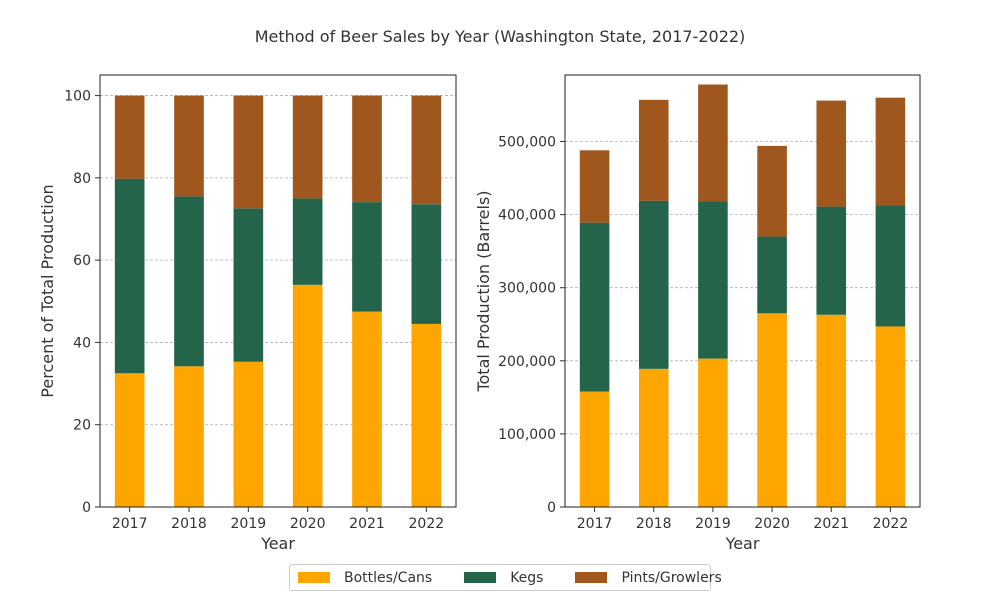  I want to click on legend-item-pints-growlers: Pints/Growlers, so click(648, 577).